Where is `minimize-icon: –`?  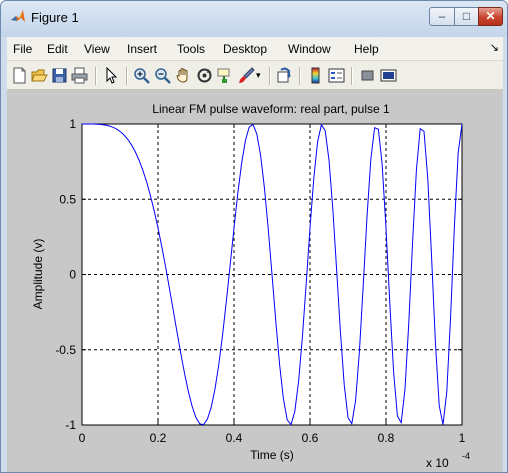 minimize-icon: – is located at coordinates (442, 16).